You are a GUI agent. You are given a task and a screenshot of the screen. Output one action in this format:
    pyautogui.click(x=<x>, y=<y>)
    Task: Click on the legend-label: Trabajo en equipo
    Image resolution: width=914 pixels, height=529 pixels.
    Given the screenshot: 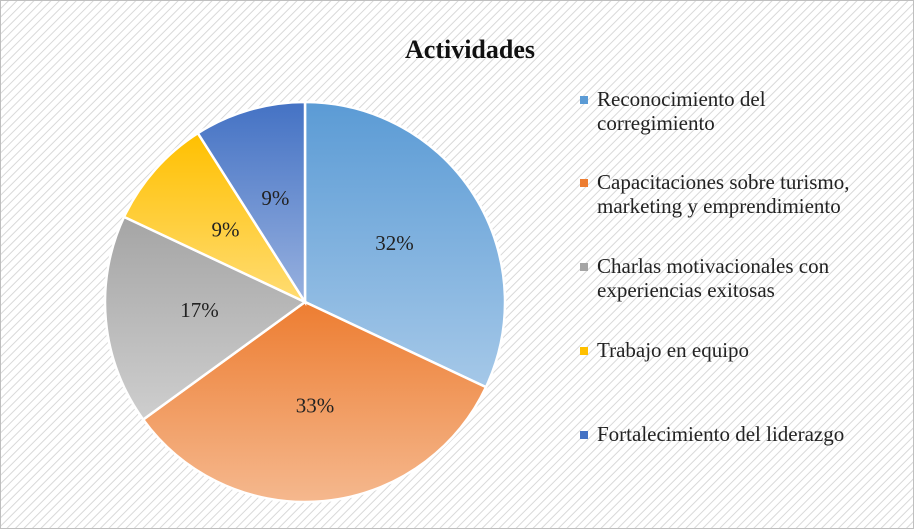 What is the action you would take?
    pyautogui.click(x=673, y=350)
    